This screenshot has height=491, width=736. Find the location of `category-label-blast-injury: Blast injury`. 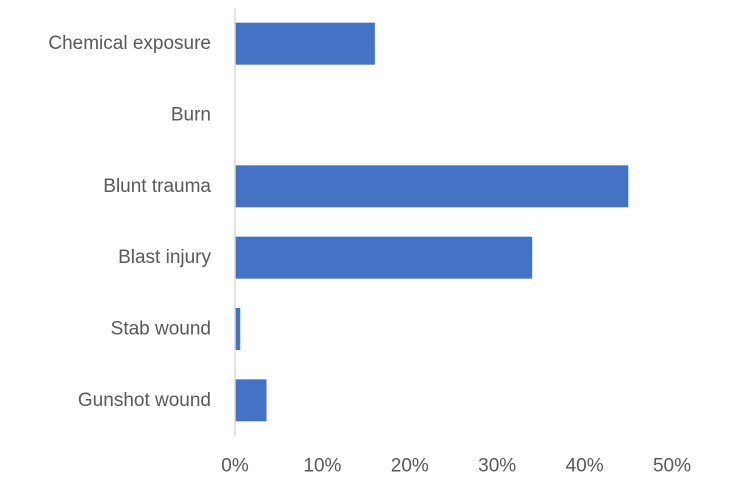

category-label-blast-injury: Blast injury is located at coordinates (164, 257).